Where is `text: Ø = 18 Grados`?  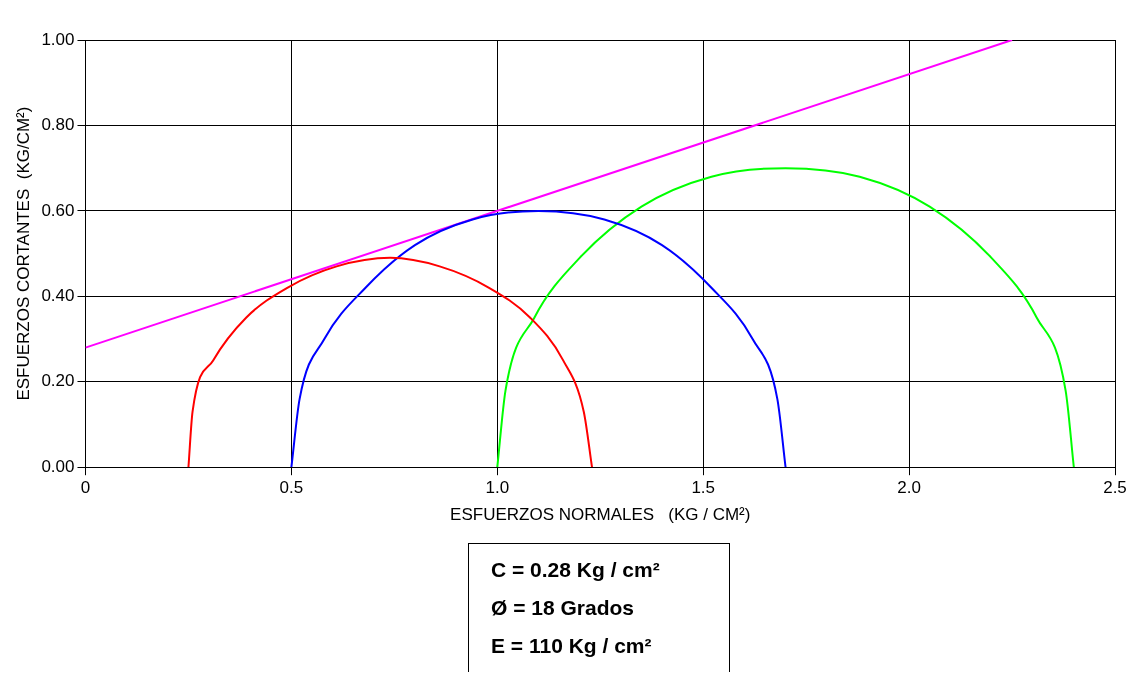
text: Ø = 18 Grados is located at coordinates (563, 608).